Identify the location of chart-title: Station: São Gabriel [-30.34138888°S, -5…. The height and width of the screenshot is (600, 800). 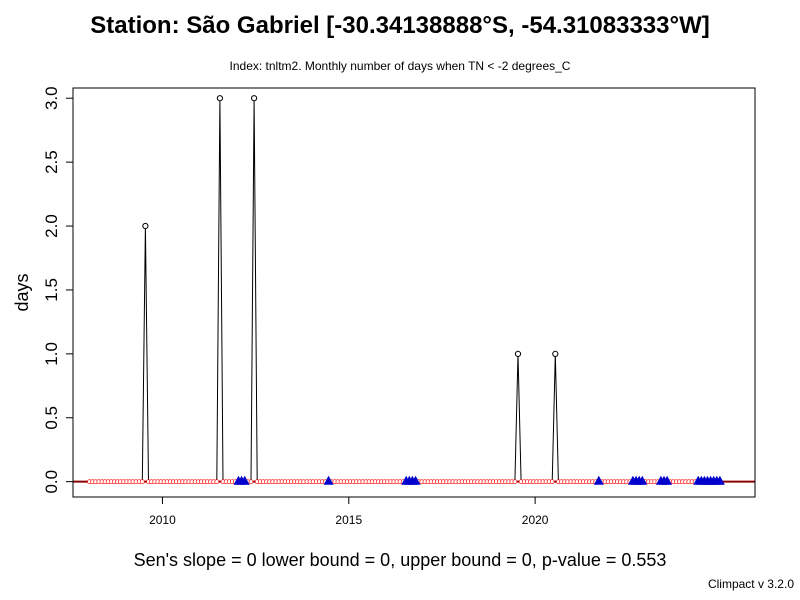
(400, 25).